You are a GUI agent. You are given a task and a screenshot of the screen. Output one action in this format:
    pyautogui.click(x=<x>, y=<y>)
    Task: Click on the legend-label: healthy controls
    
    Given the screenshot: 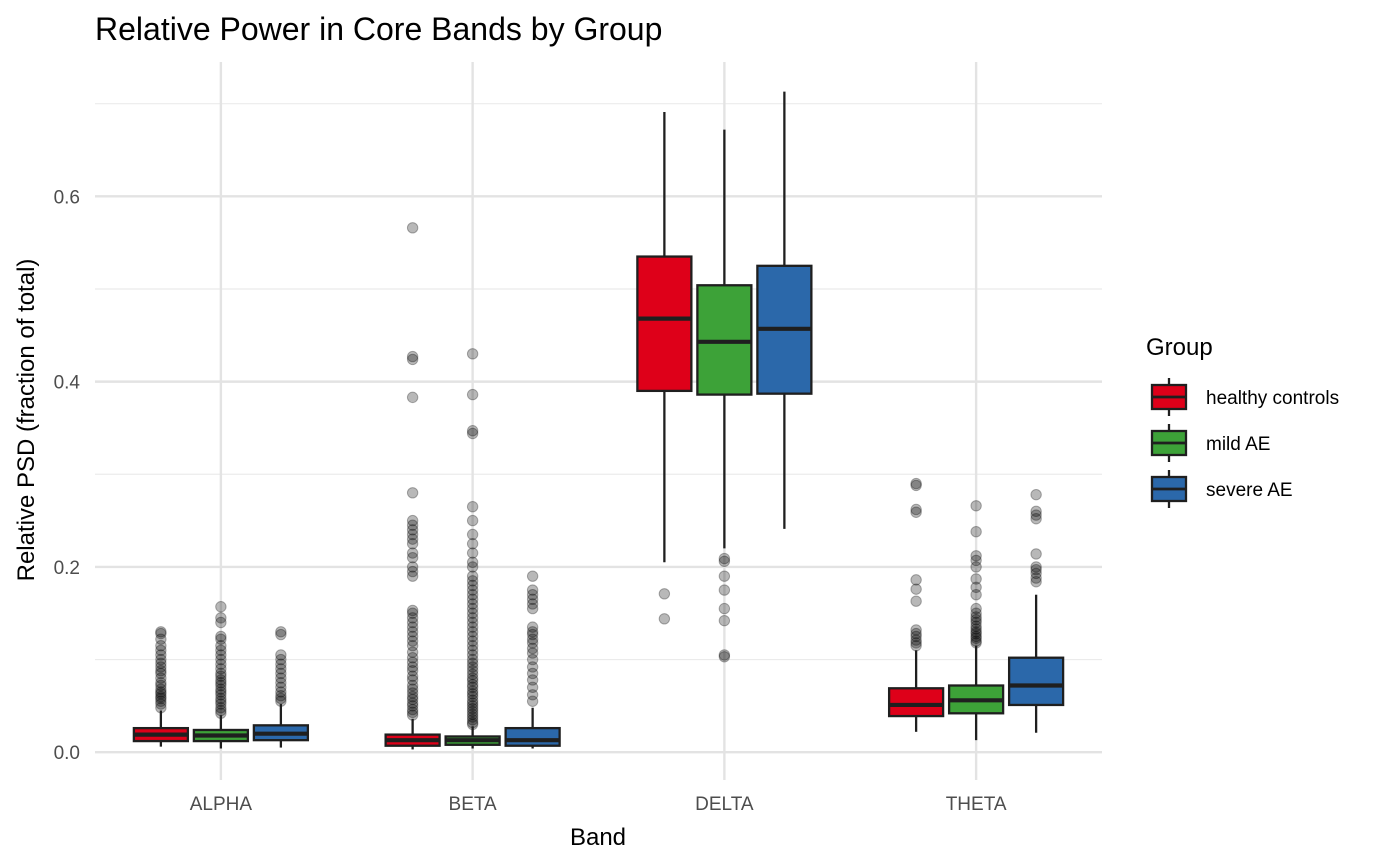 What is the action you would take?
    pyautogui.click(x=1272, y=398)
    